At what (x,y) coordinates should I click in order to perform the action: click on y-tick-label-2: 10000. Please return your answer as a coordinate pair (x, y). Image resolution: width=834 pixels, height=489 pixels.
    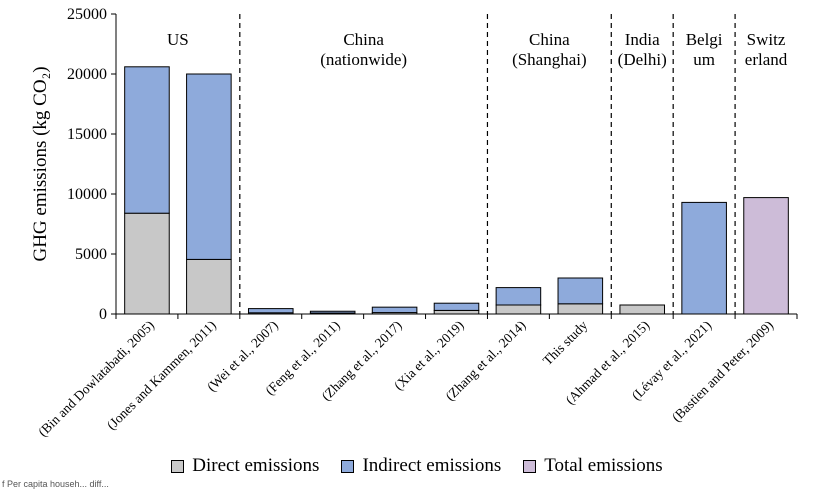
    Looking at the image, I should click on (87, 194).